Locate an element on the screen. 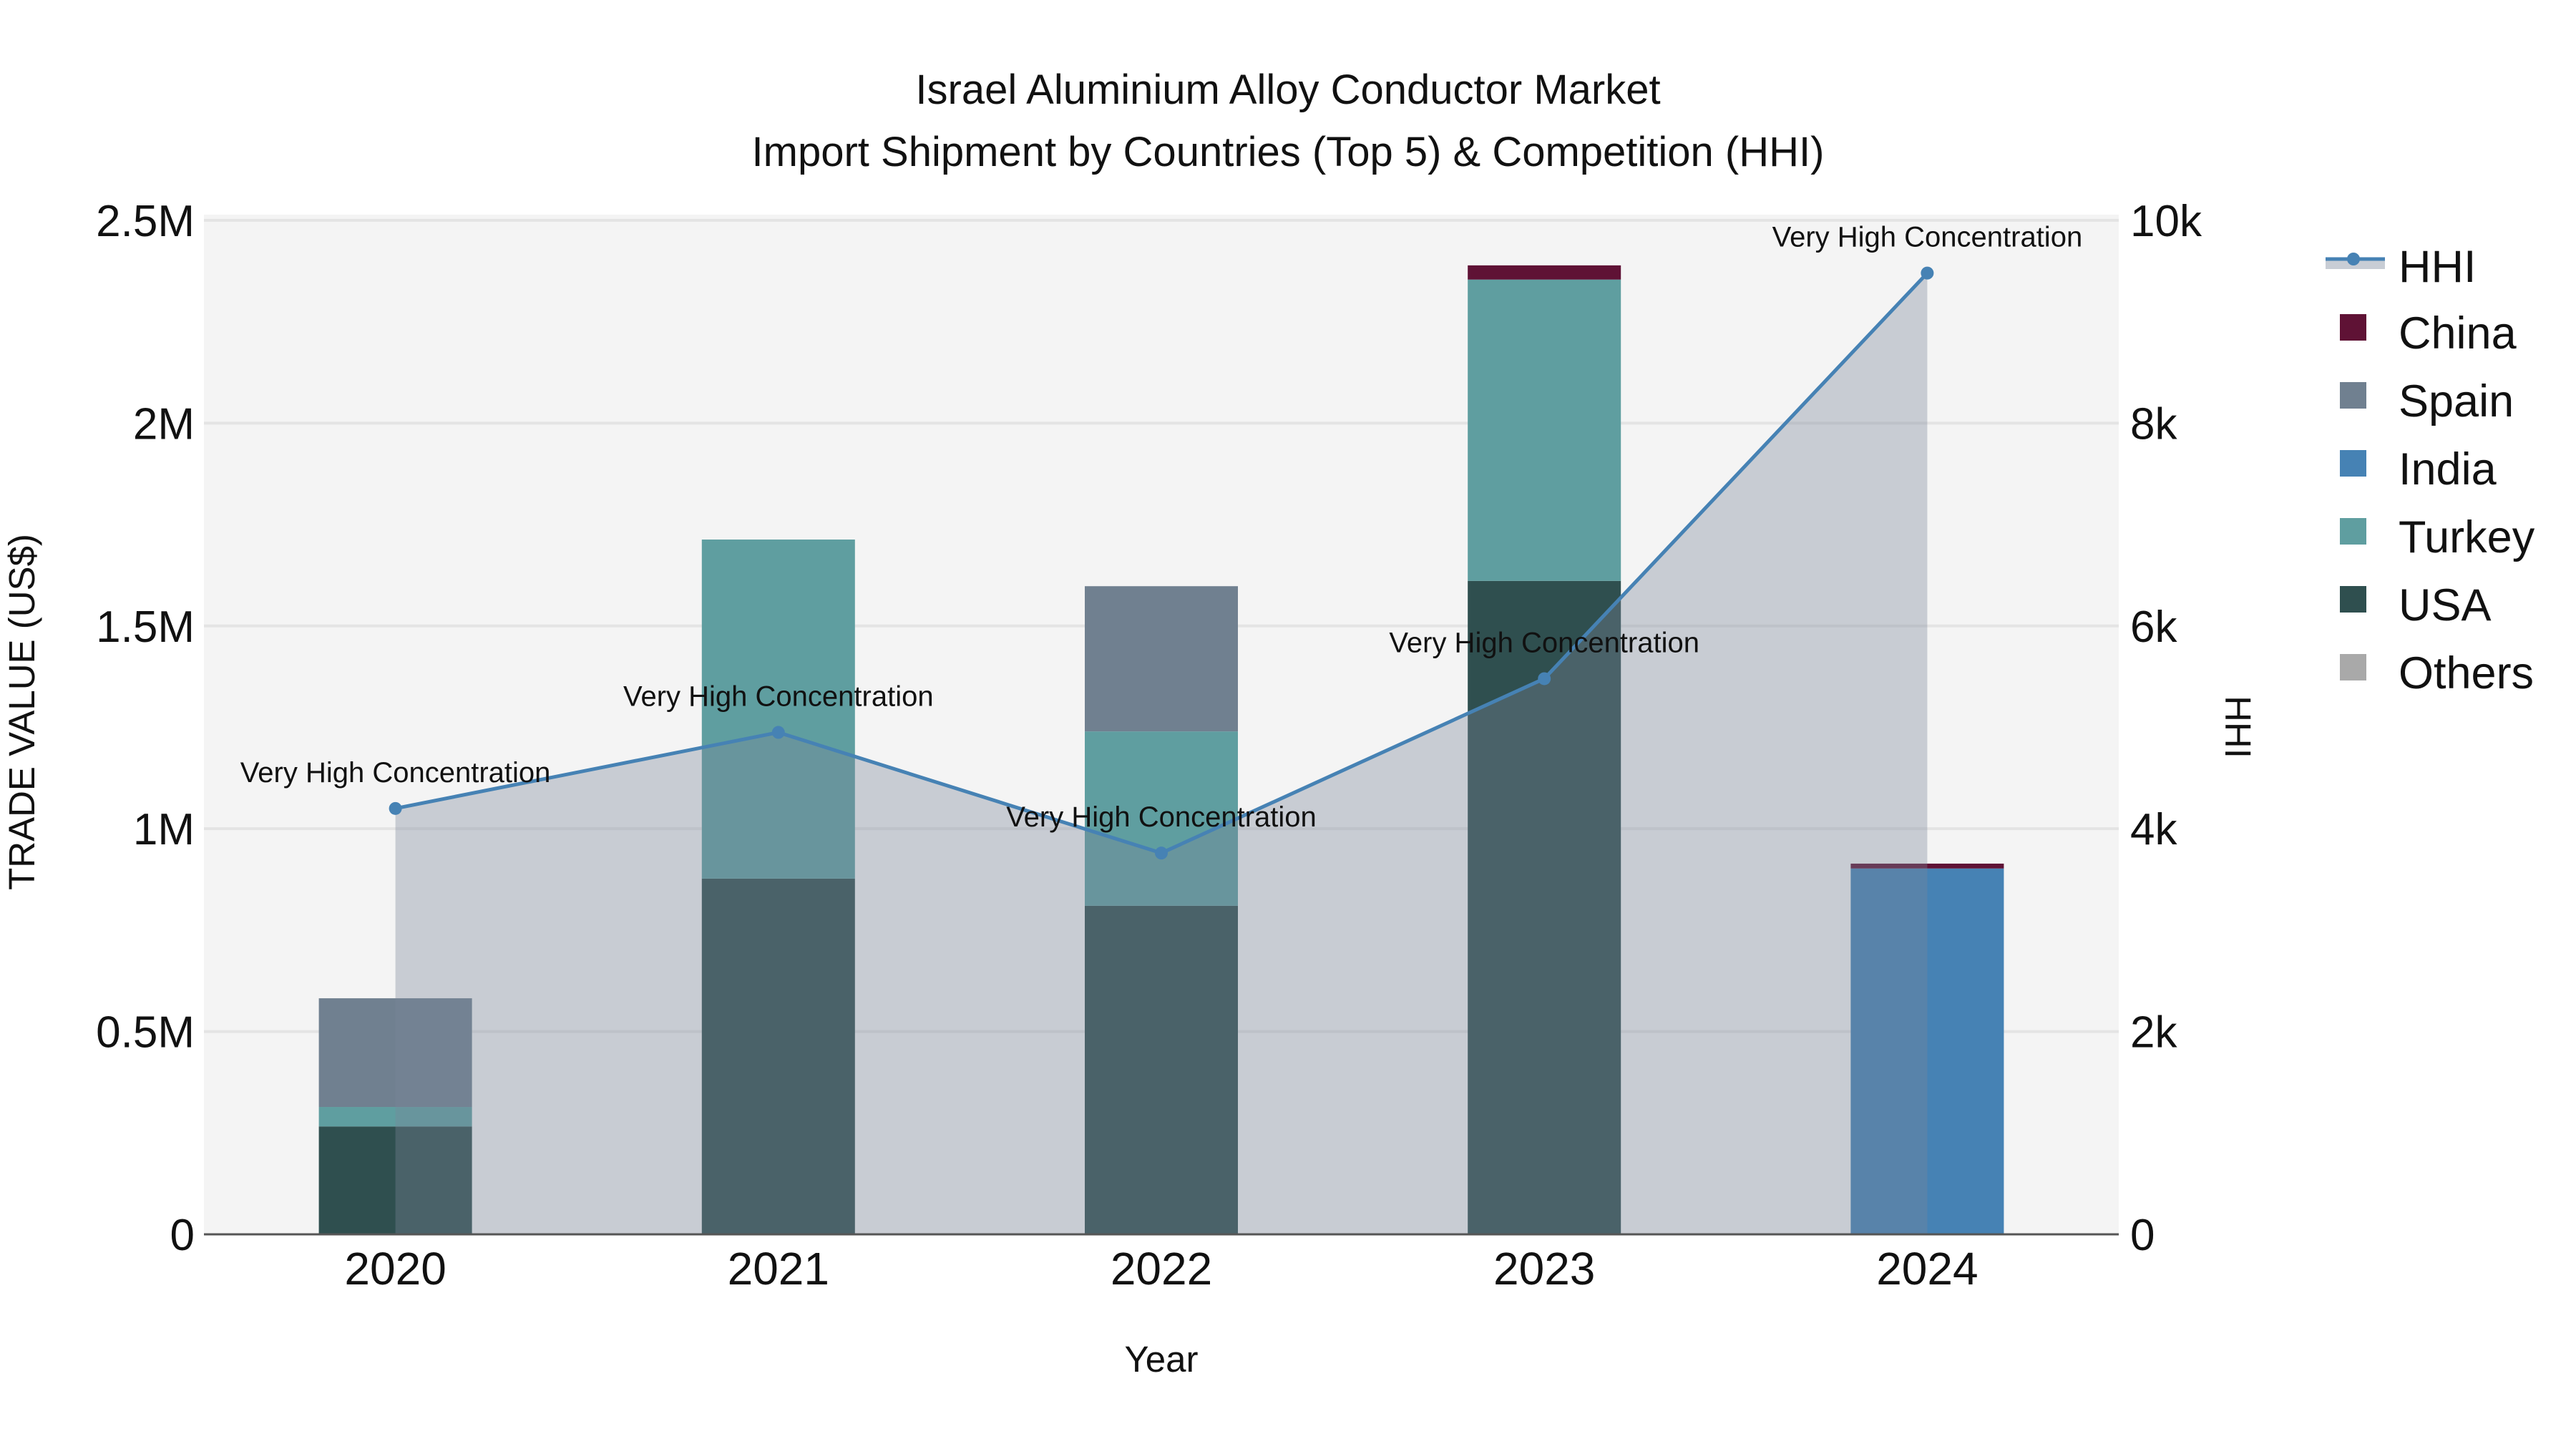 This screenshot has width=2576, height=1449. bar-segment-india is located at coordinates (1927, 1051).